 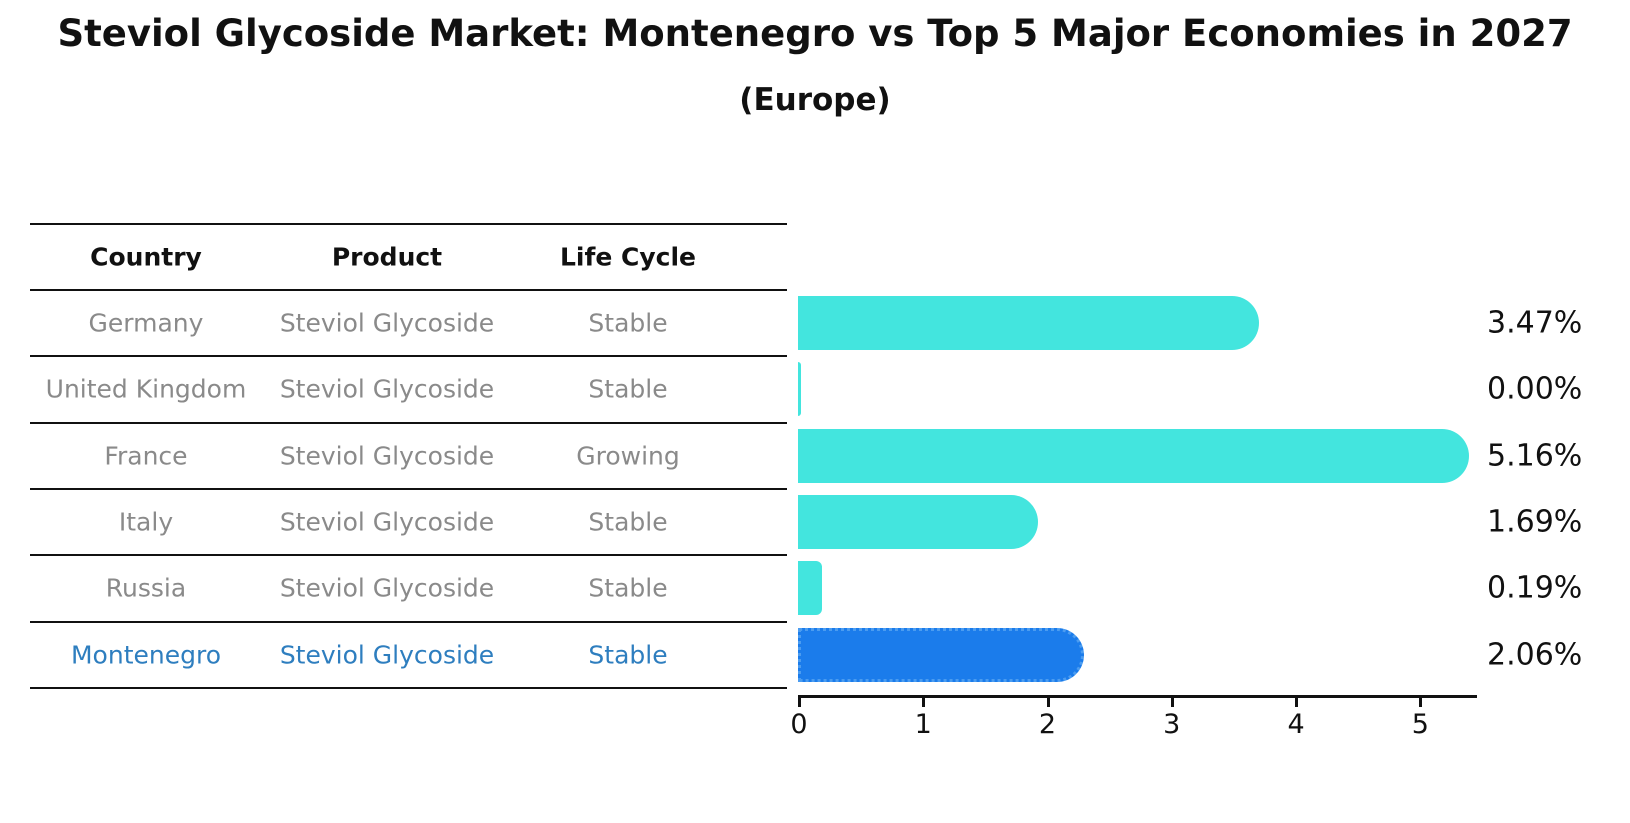 I want to click on x-axis-tick-label: 2, so click(x=1047, y=724).